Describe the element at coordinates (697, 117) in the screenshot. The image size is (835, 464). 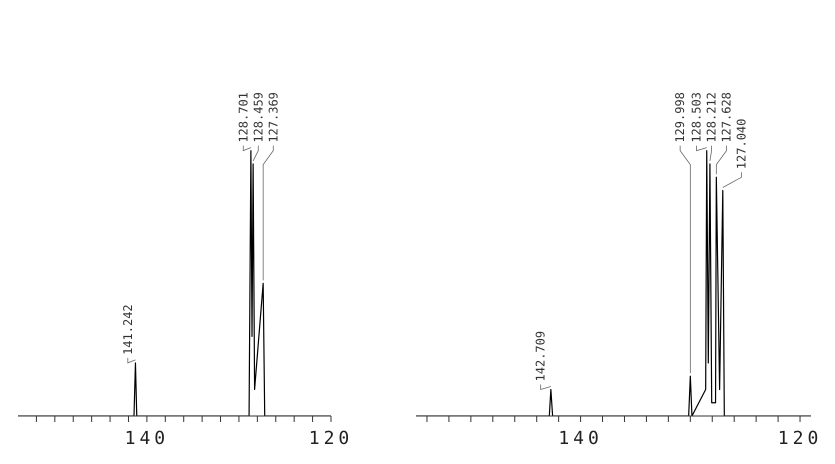
I see `annotation: 128.503` at that location.